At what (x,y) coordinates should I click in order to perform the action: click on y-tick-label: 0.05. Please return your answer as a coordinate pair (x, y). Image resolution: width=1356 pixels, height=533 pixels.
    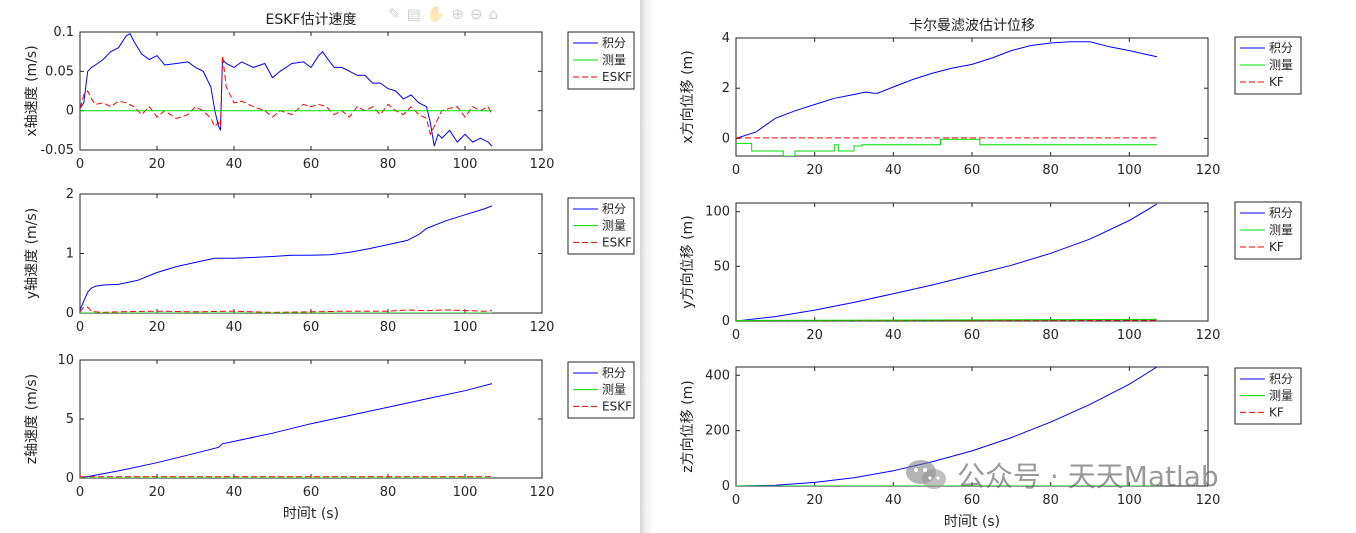
    Looking at the image, I should click on (59, 71).